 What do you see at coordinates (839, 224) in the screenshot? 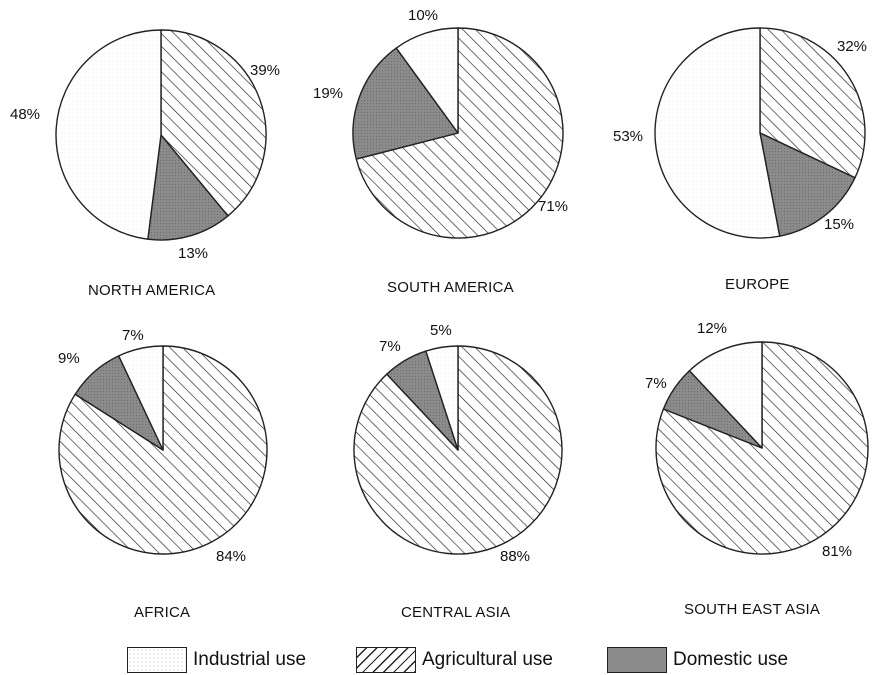
I see `data-label-domestic: 15%` at bounding box center [839, 224].